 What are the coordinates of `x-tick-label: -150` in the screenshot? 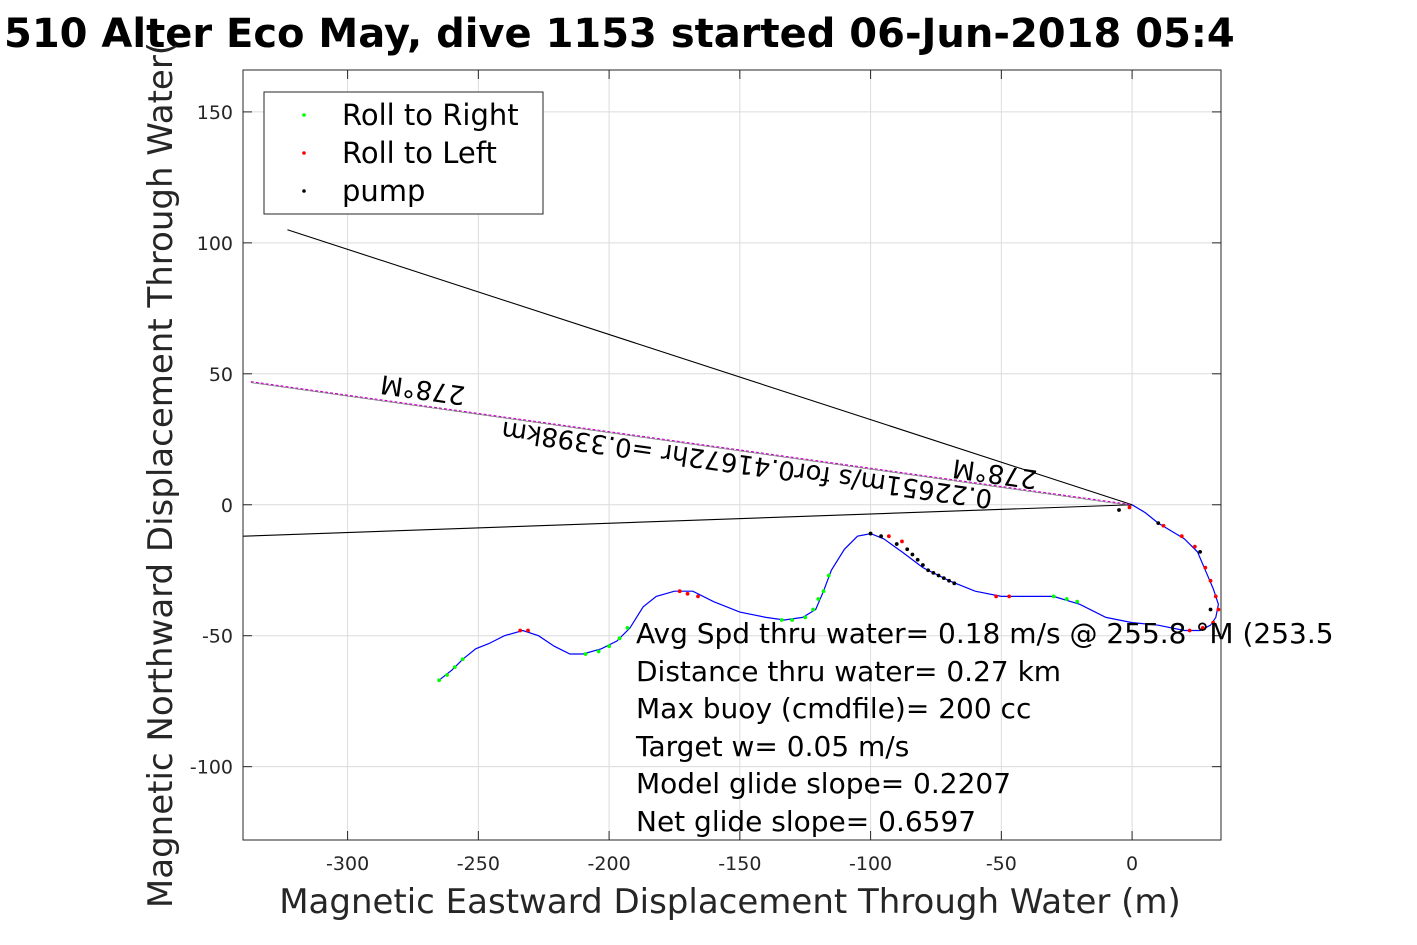 It's located at (739, 864).